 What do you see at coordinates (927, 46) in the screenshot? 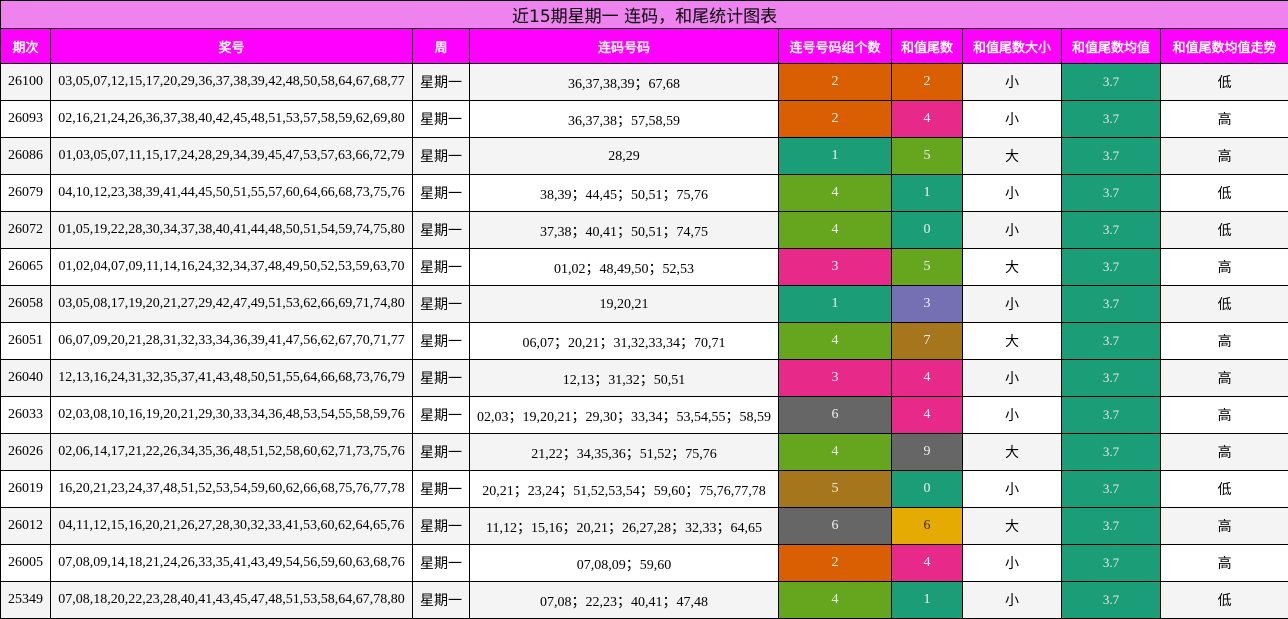
I see `header-tail: 和值尾数` at bounding box center [927, 46].